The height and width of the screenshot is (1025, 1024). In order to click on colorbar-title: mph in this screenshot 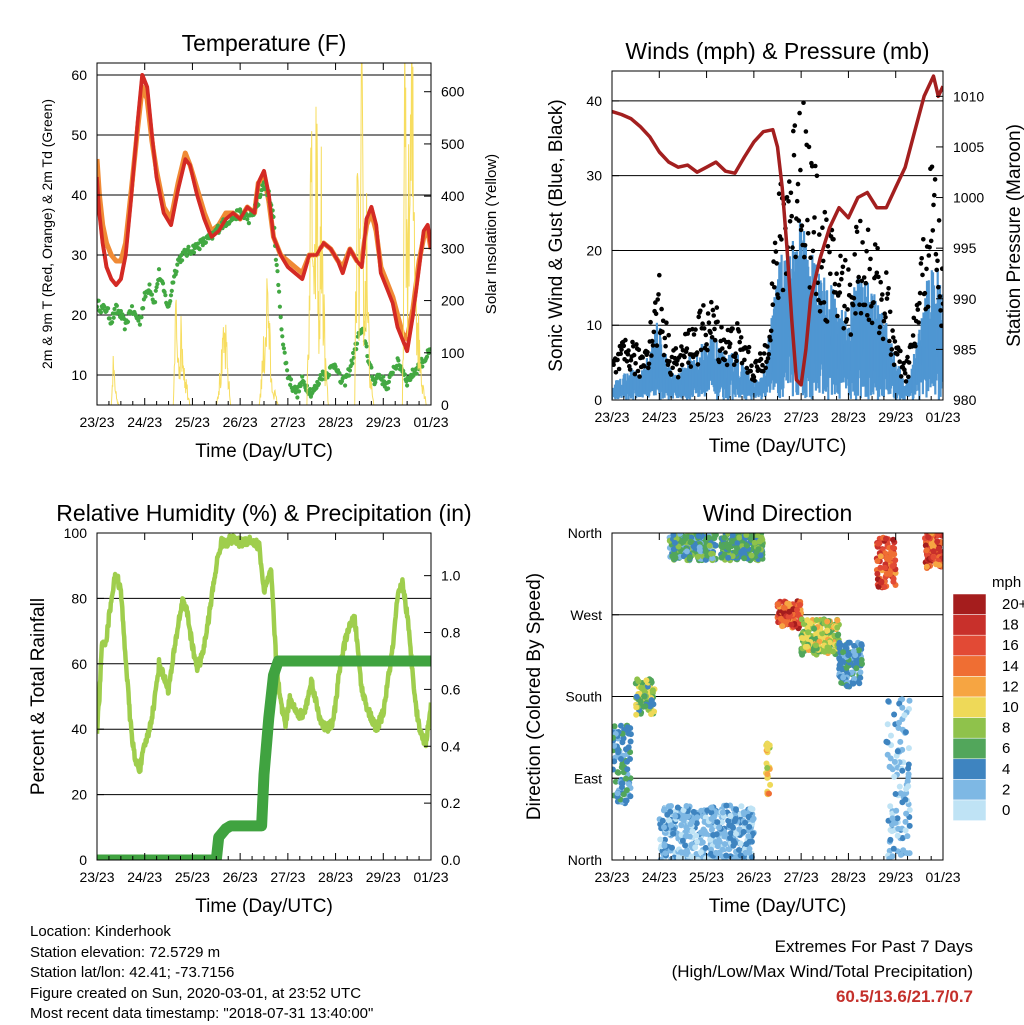, I will do `click(1006, 582)`.